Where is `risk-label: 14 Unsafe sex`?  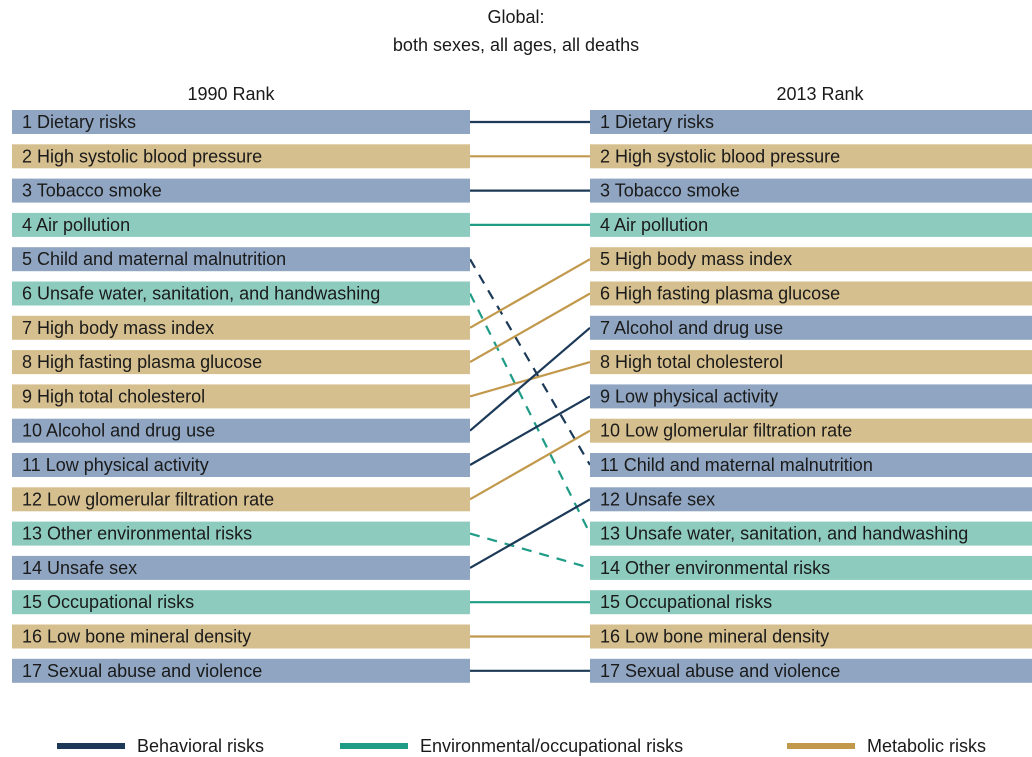
risk-label: 14 Unsafe sex is located at coordinates (79, 568).